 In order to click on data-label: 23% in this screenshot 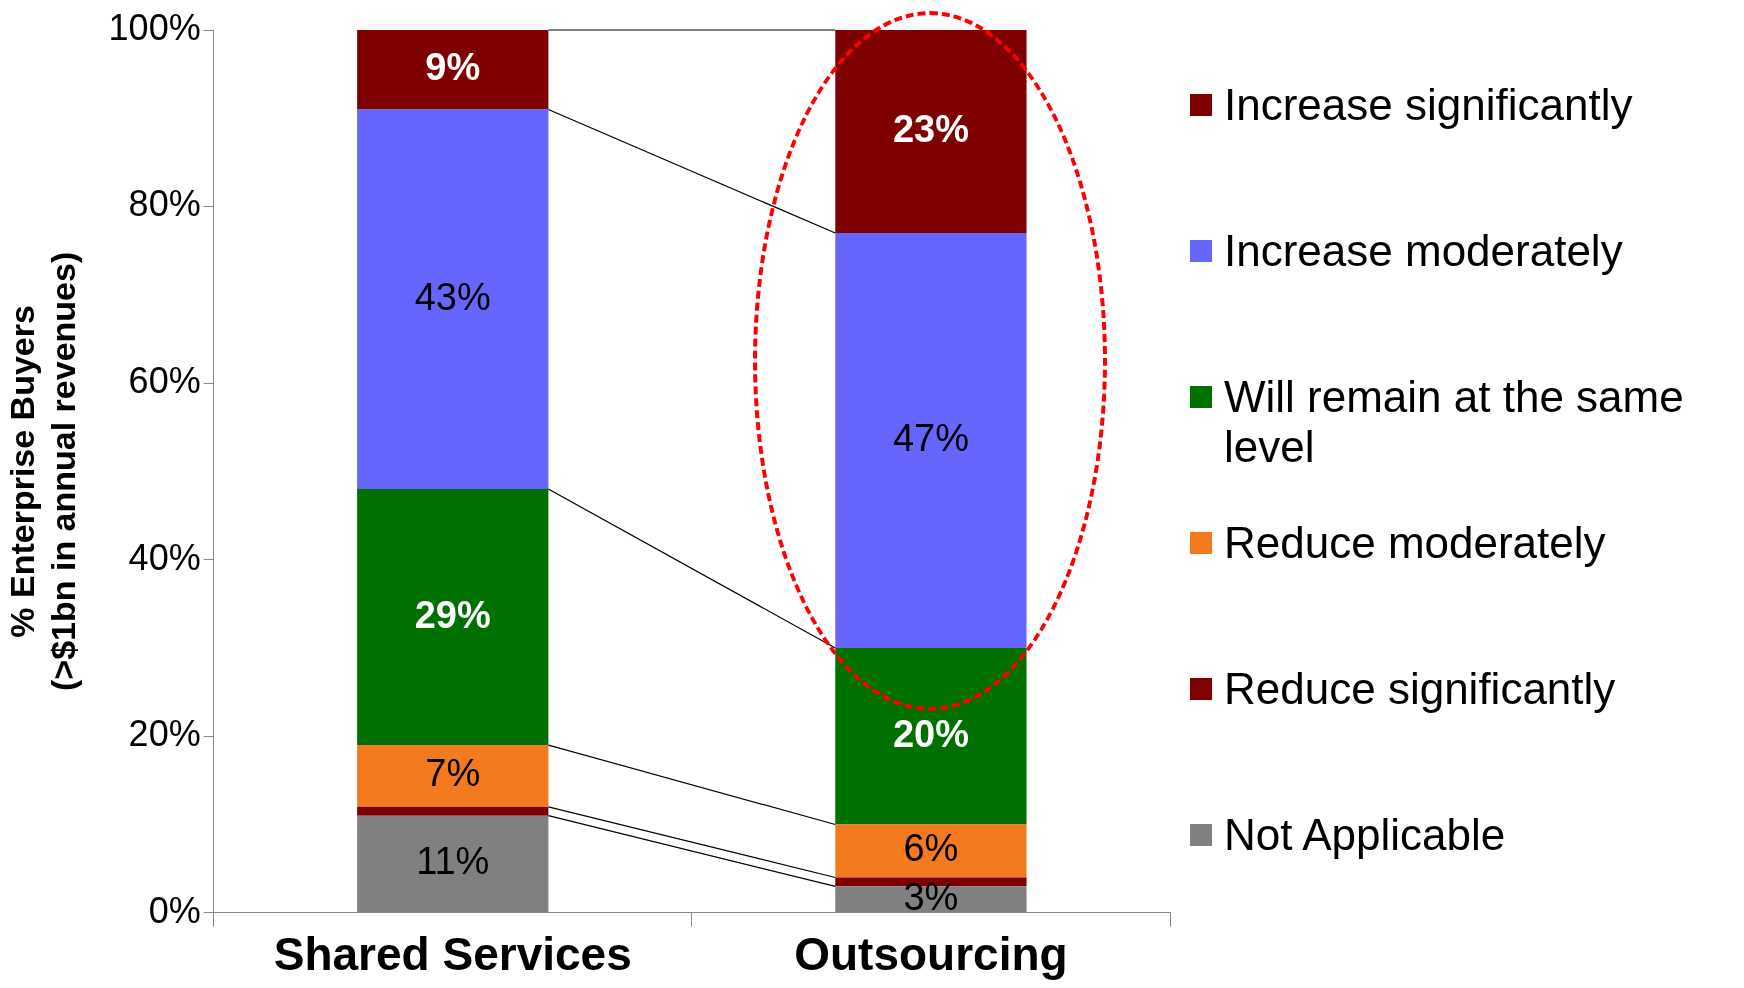, I will do `click(930, 129)`.